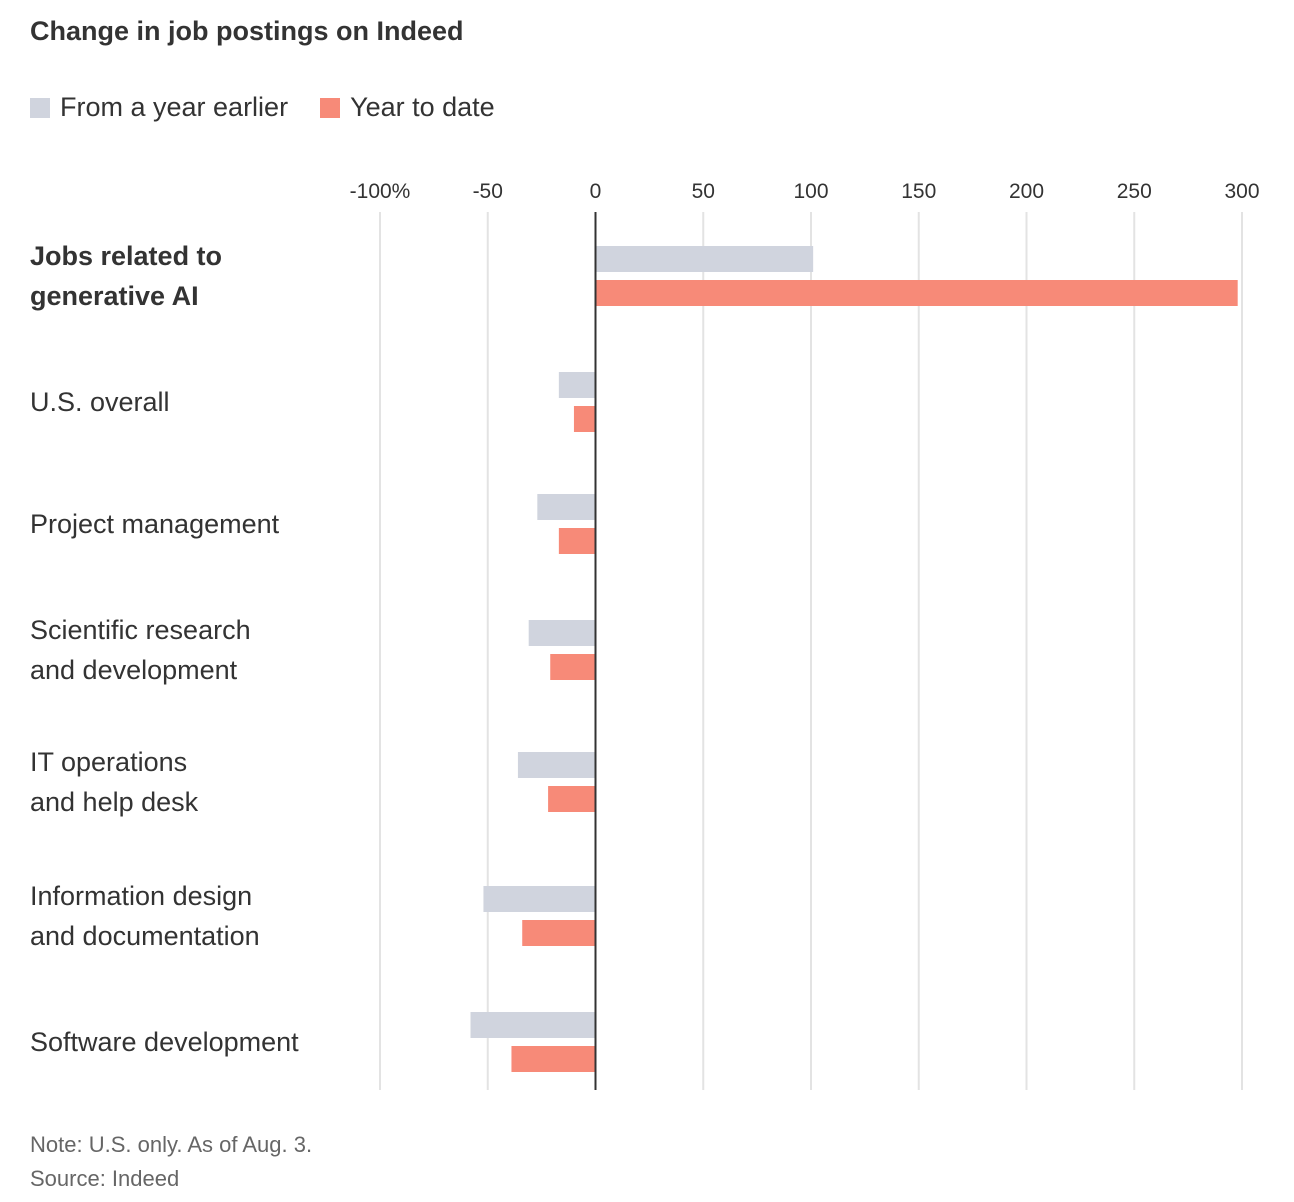 The width and height of the screenshot is (1294, 1202). Describe the element at coordinates (114, 802) in the screenshot. I see `category-label: and help desk` at that location.